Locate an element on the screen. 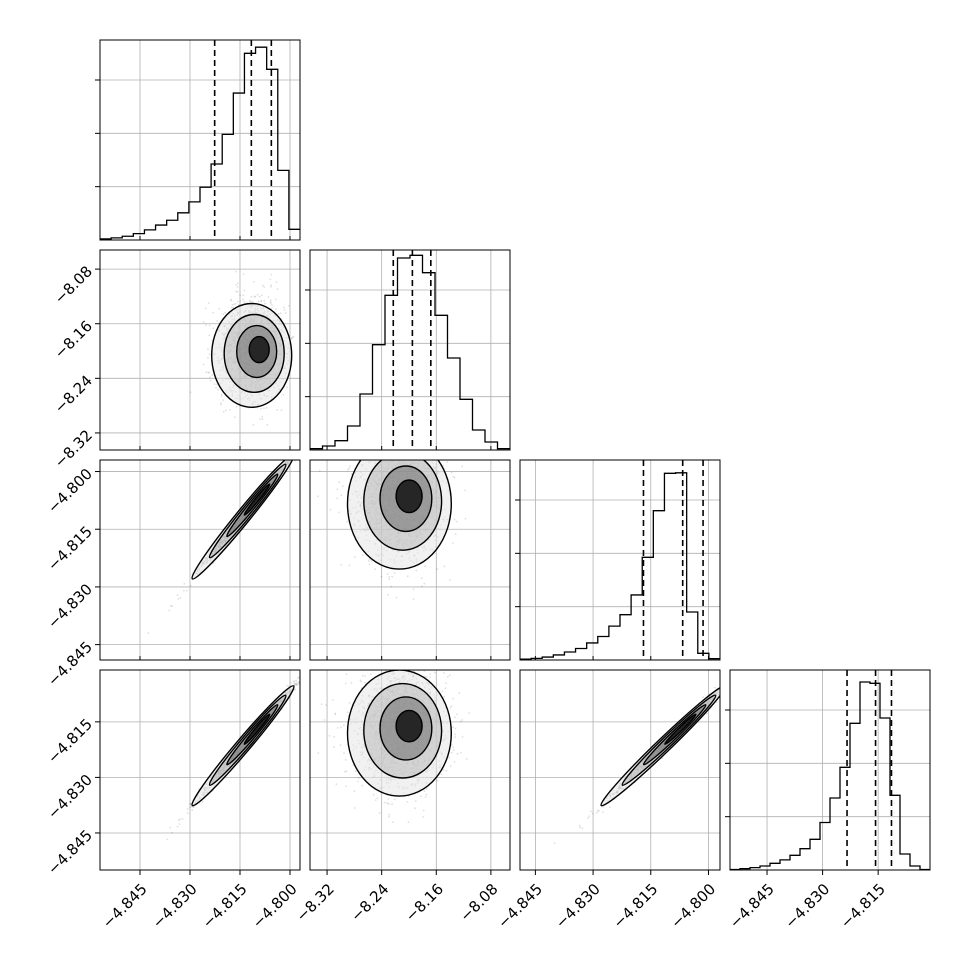  contour-group is located at coordinates (243, 520).